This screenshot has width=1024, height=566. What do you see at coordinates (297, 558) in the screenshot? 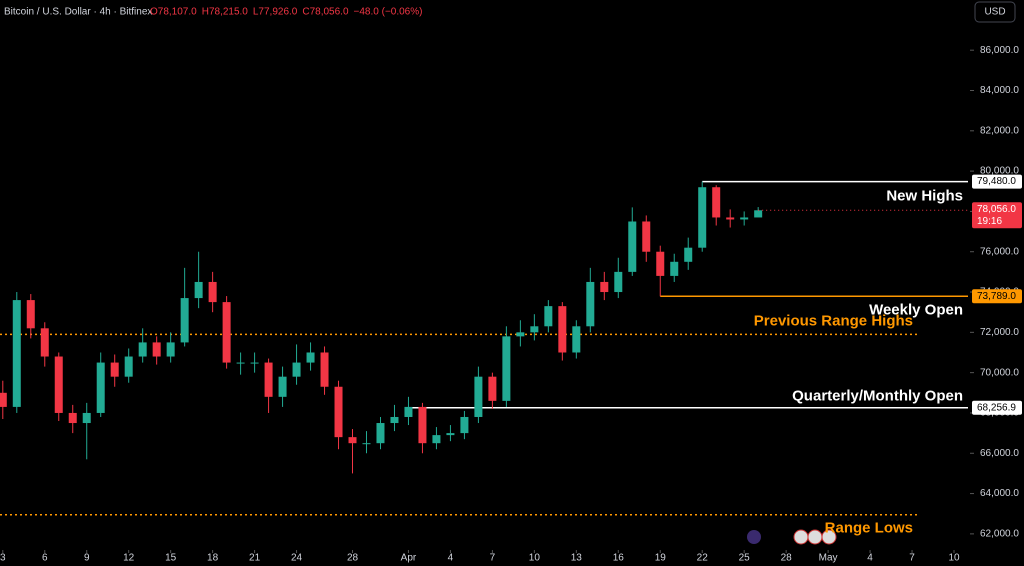
I see `x-tick-label: 24` at bounding box center [297, 558].